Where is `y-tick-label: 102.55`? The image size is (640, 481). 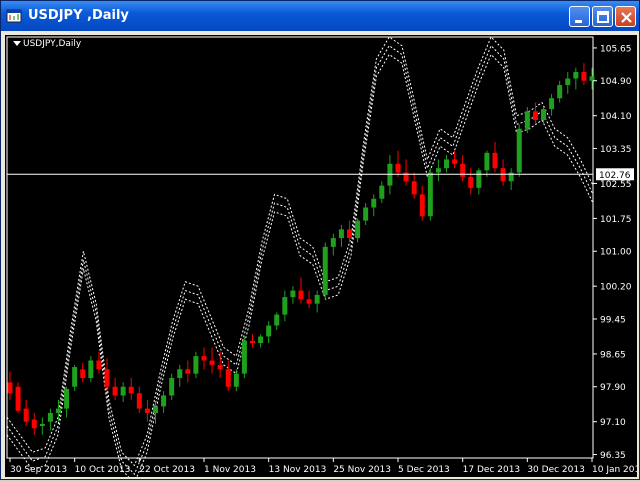 y-tick-label: 102.55 is located at coordinates (616, 185).